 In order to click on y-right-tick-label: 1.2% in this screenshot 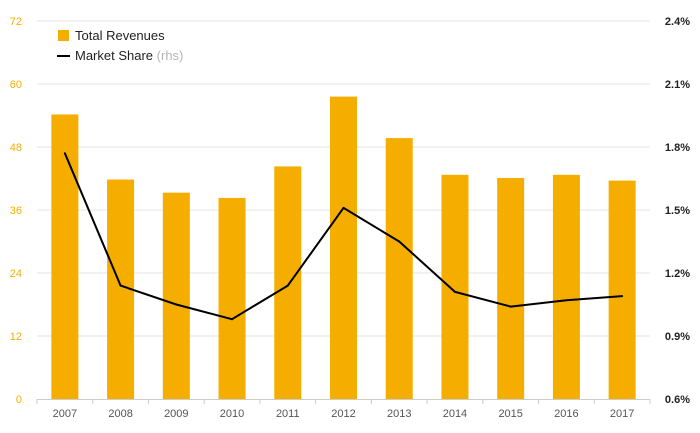, I will do `click(677, 274)`.